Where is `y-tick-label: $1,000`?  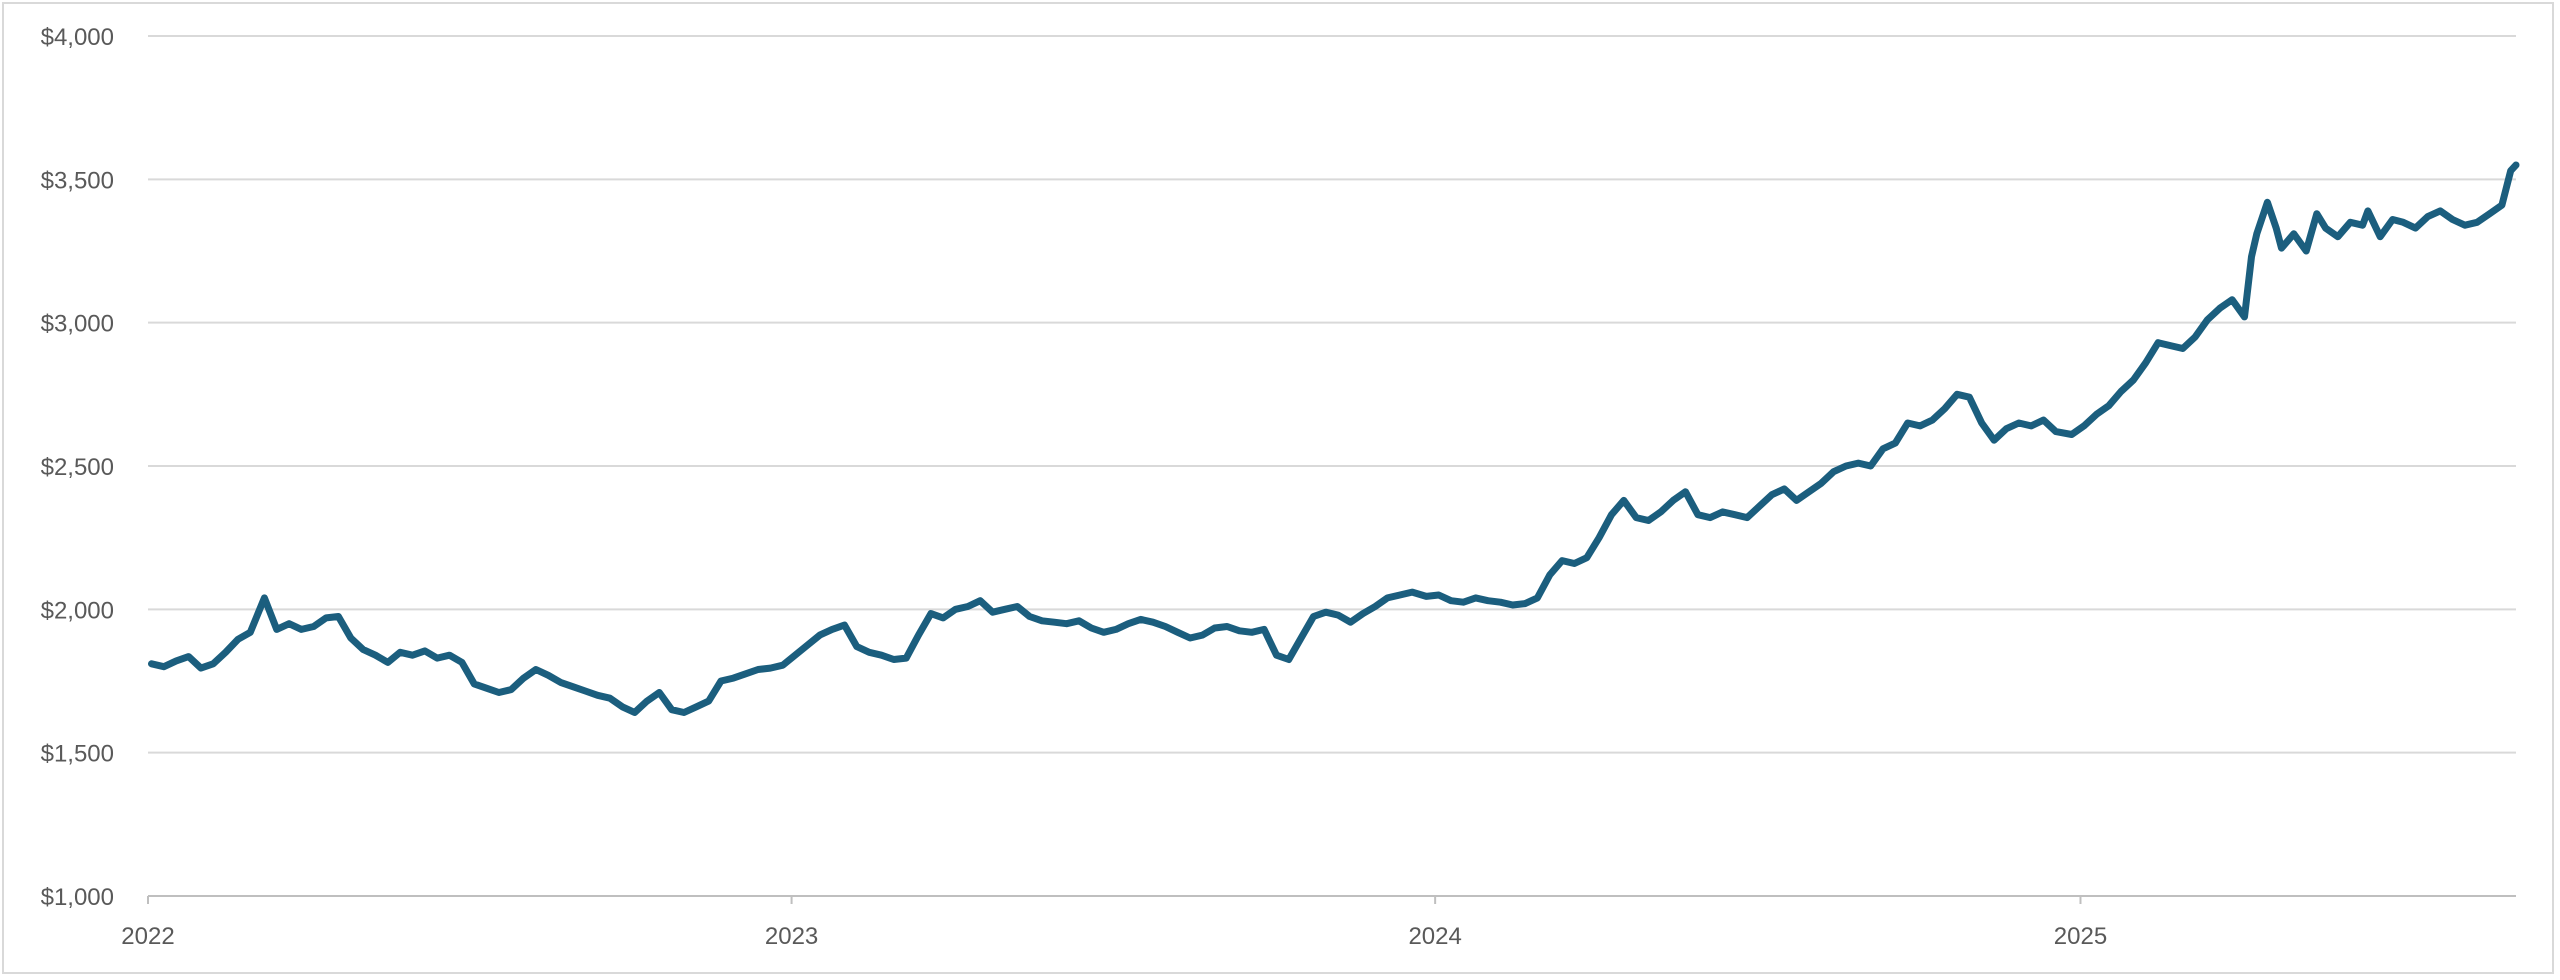 y-tick-label: $1,000 is located at coordinates (77, 897).